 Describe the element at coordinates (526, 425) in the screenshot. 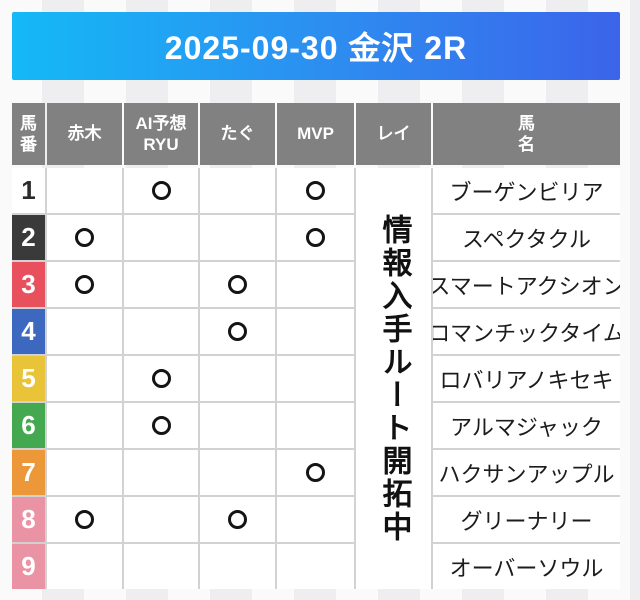

I see `horse-name-cell: アルマジャック` at that location.